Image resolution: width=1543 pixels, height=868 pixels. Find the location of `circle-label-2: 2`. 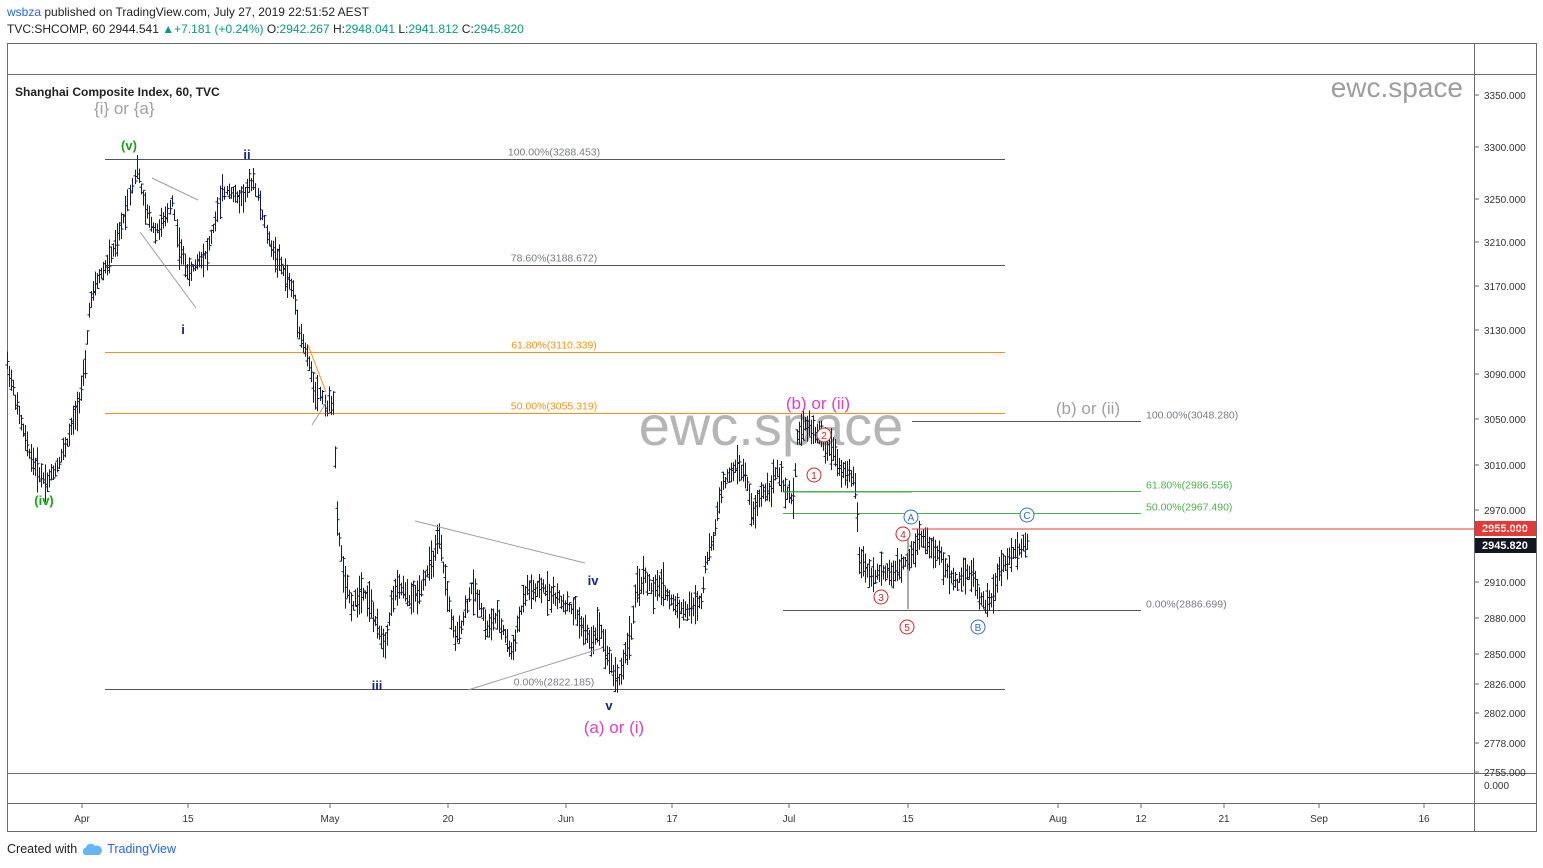

circle-label-2: 2 is located at coordinates (824, 435).